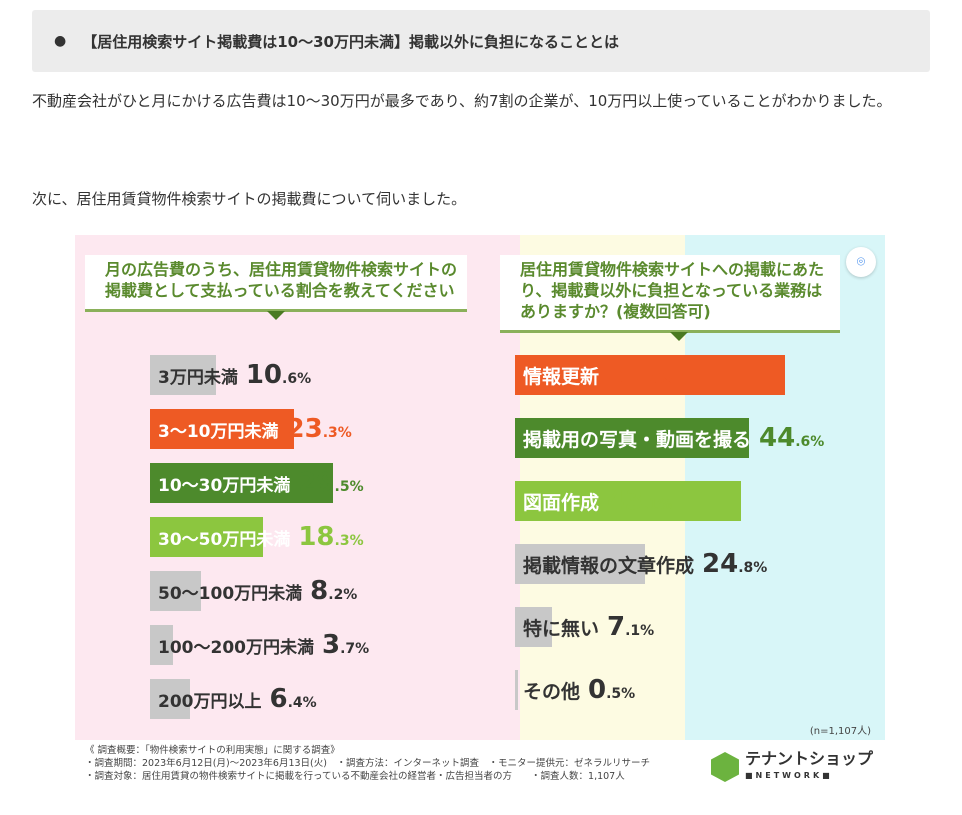 The height and width of the screenshot is (815, 962). What do you see at coordinates (808, 758) in the screenshot?
I see `logo-name: テナントショップ` at bounding box center [808, 758].